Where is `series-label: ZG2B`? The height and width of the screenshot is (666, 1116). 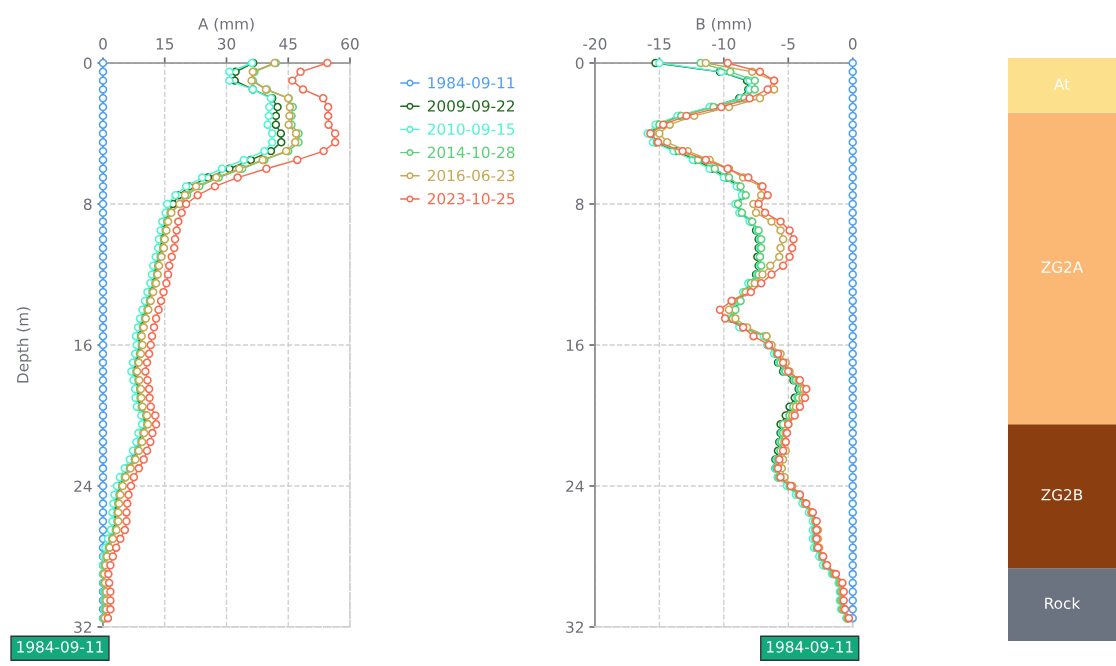 series-label: ZG2B is located at coordinates (1062, 495).